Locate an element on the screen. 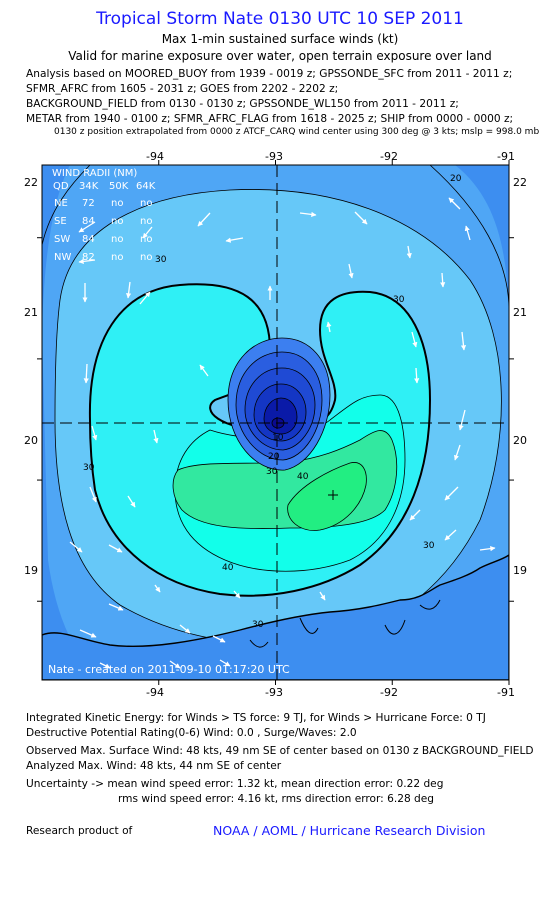 This screenshot has width=560, height=915. contour-20kt-ne is located at coordinates (469, 238).